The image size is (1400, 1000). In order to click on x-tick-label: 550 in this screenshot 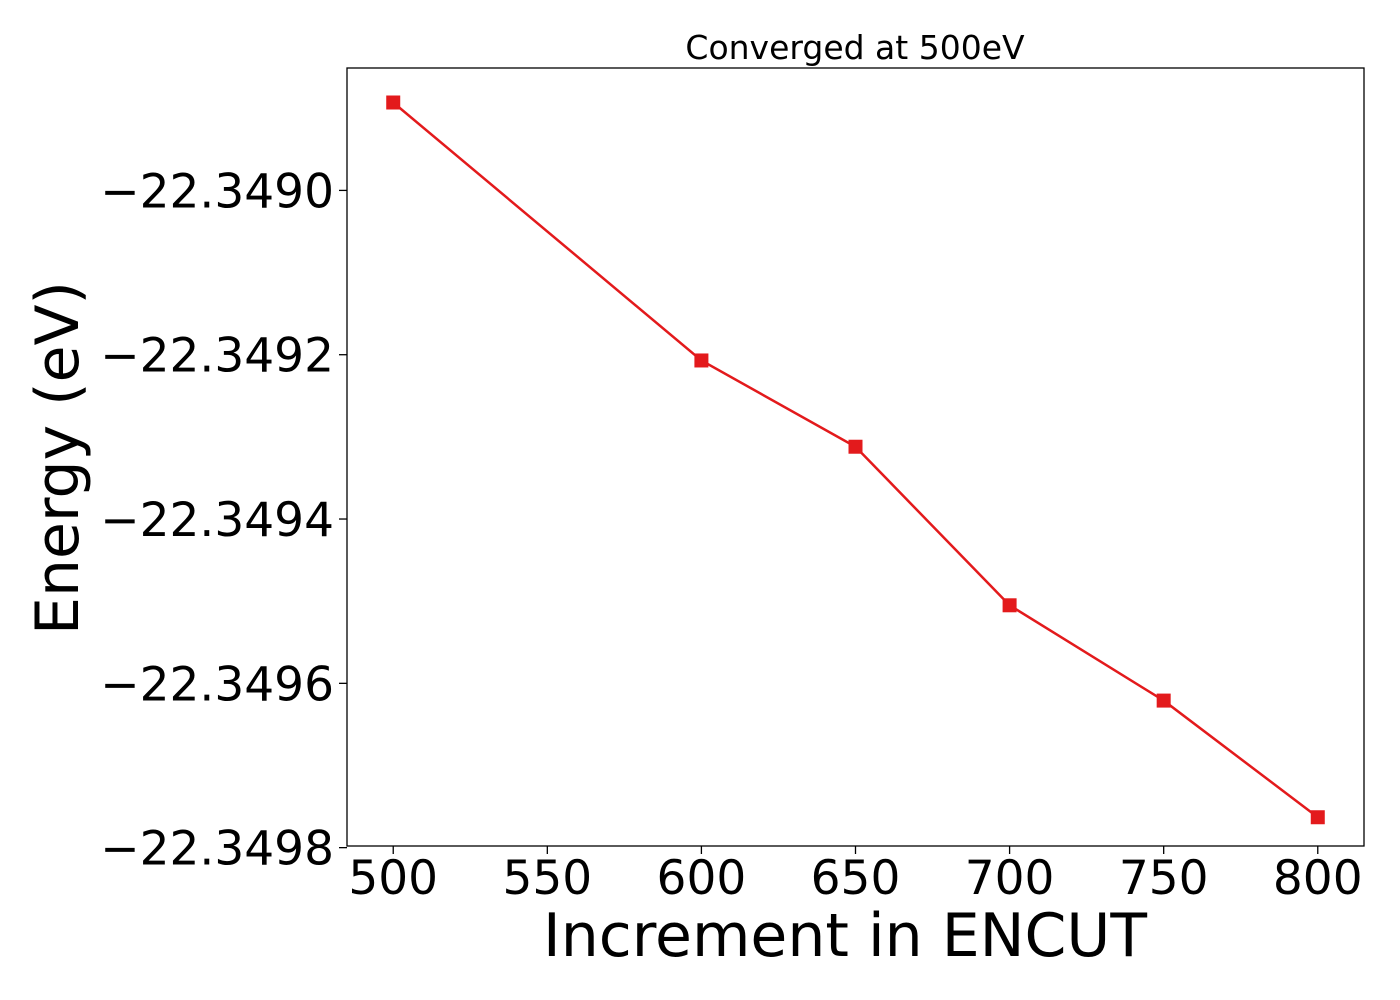, I will do `click(547, 878)`.